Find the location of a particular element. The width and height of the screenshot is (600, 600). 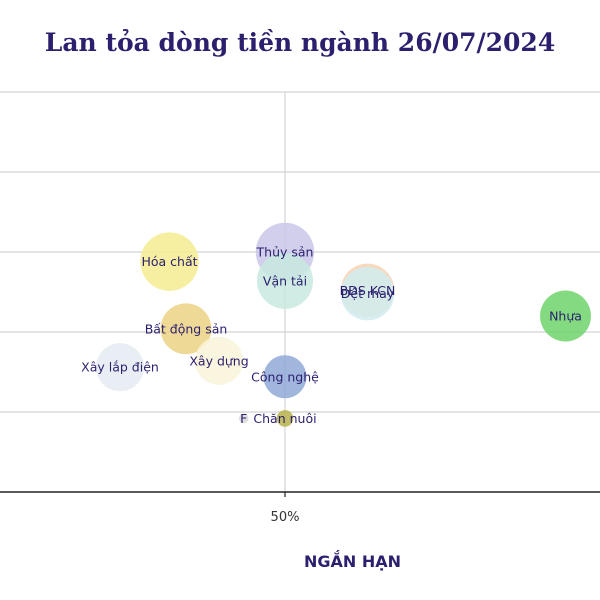

bubble-label: Hóa chất is located at coordinates (169, 261).